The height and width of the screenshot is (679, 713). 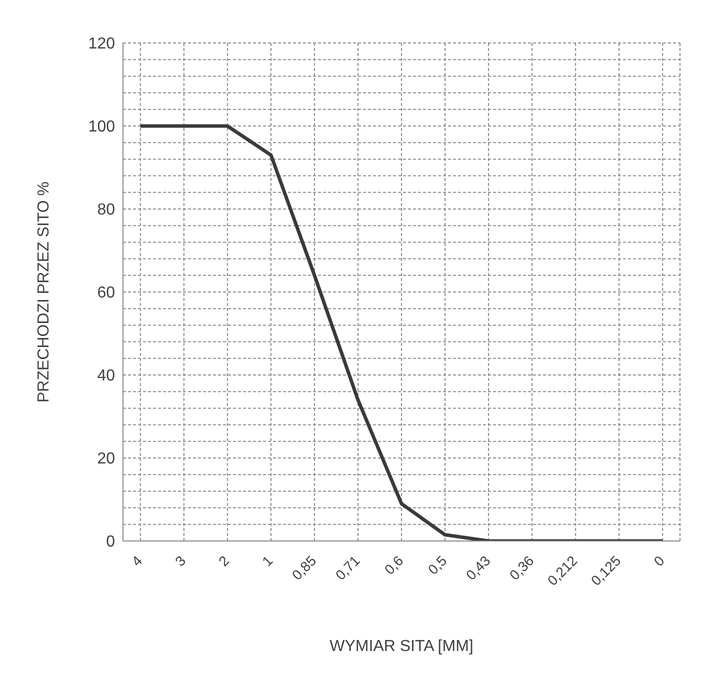 I want to click on y-tick-label: 80, so click(x=106, y=210).